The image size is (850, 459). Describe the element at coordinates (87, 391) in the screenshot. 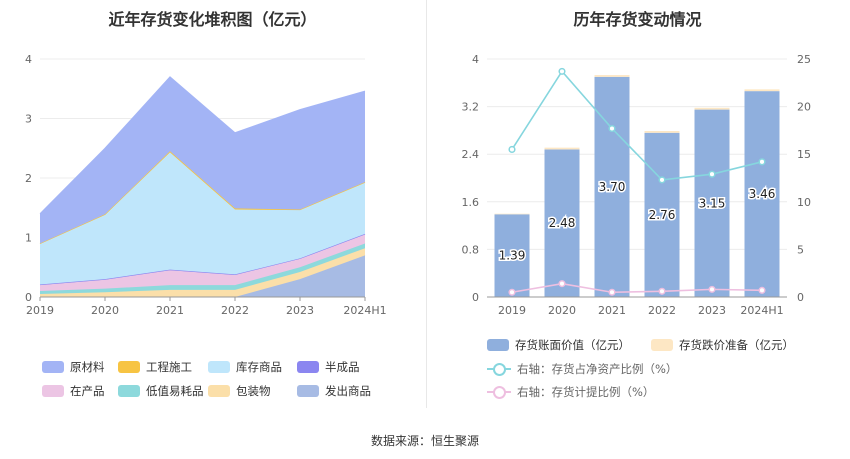

I see `legend-label: 在产品` at that location.